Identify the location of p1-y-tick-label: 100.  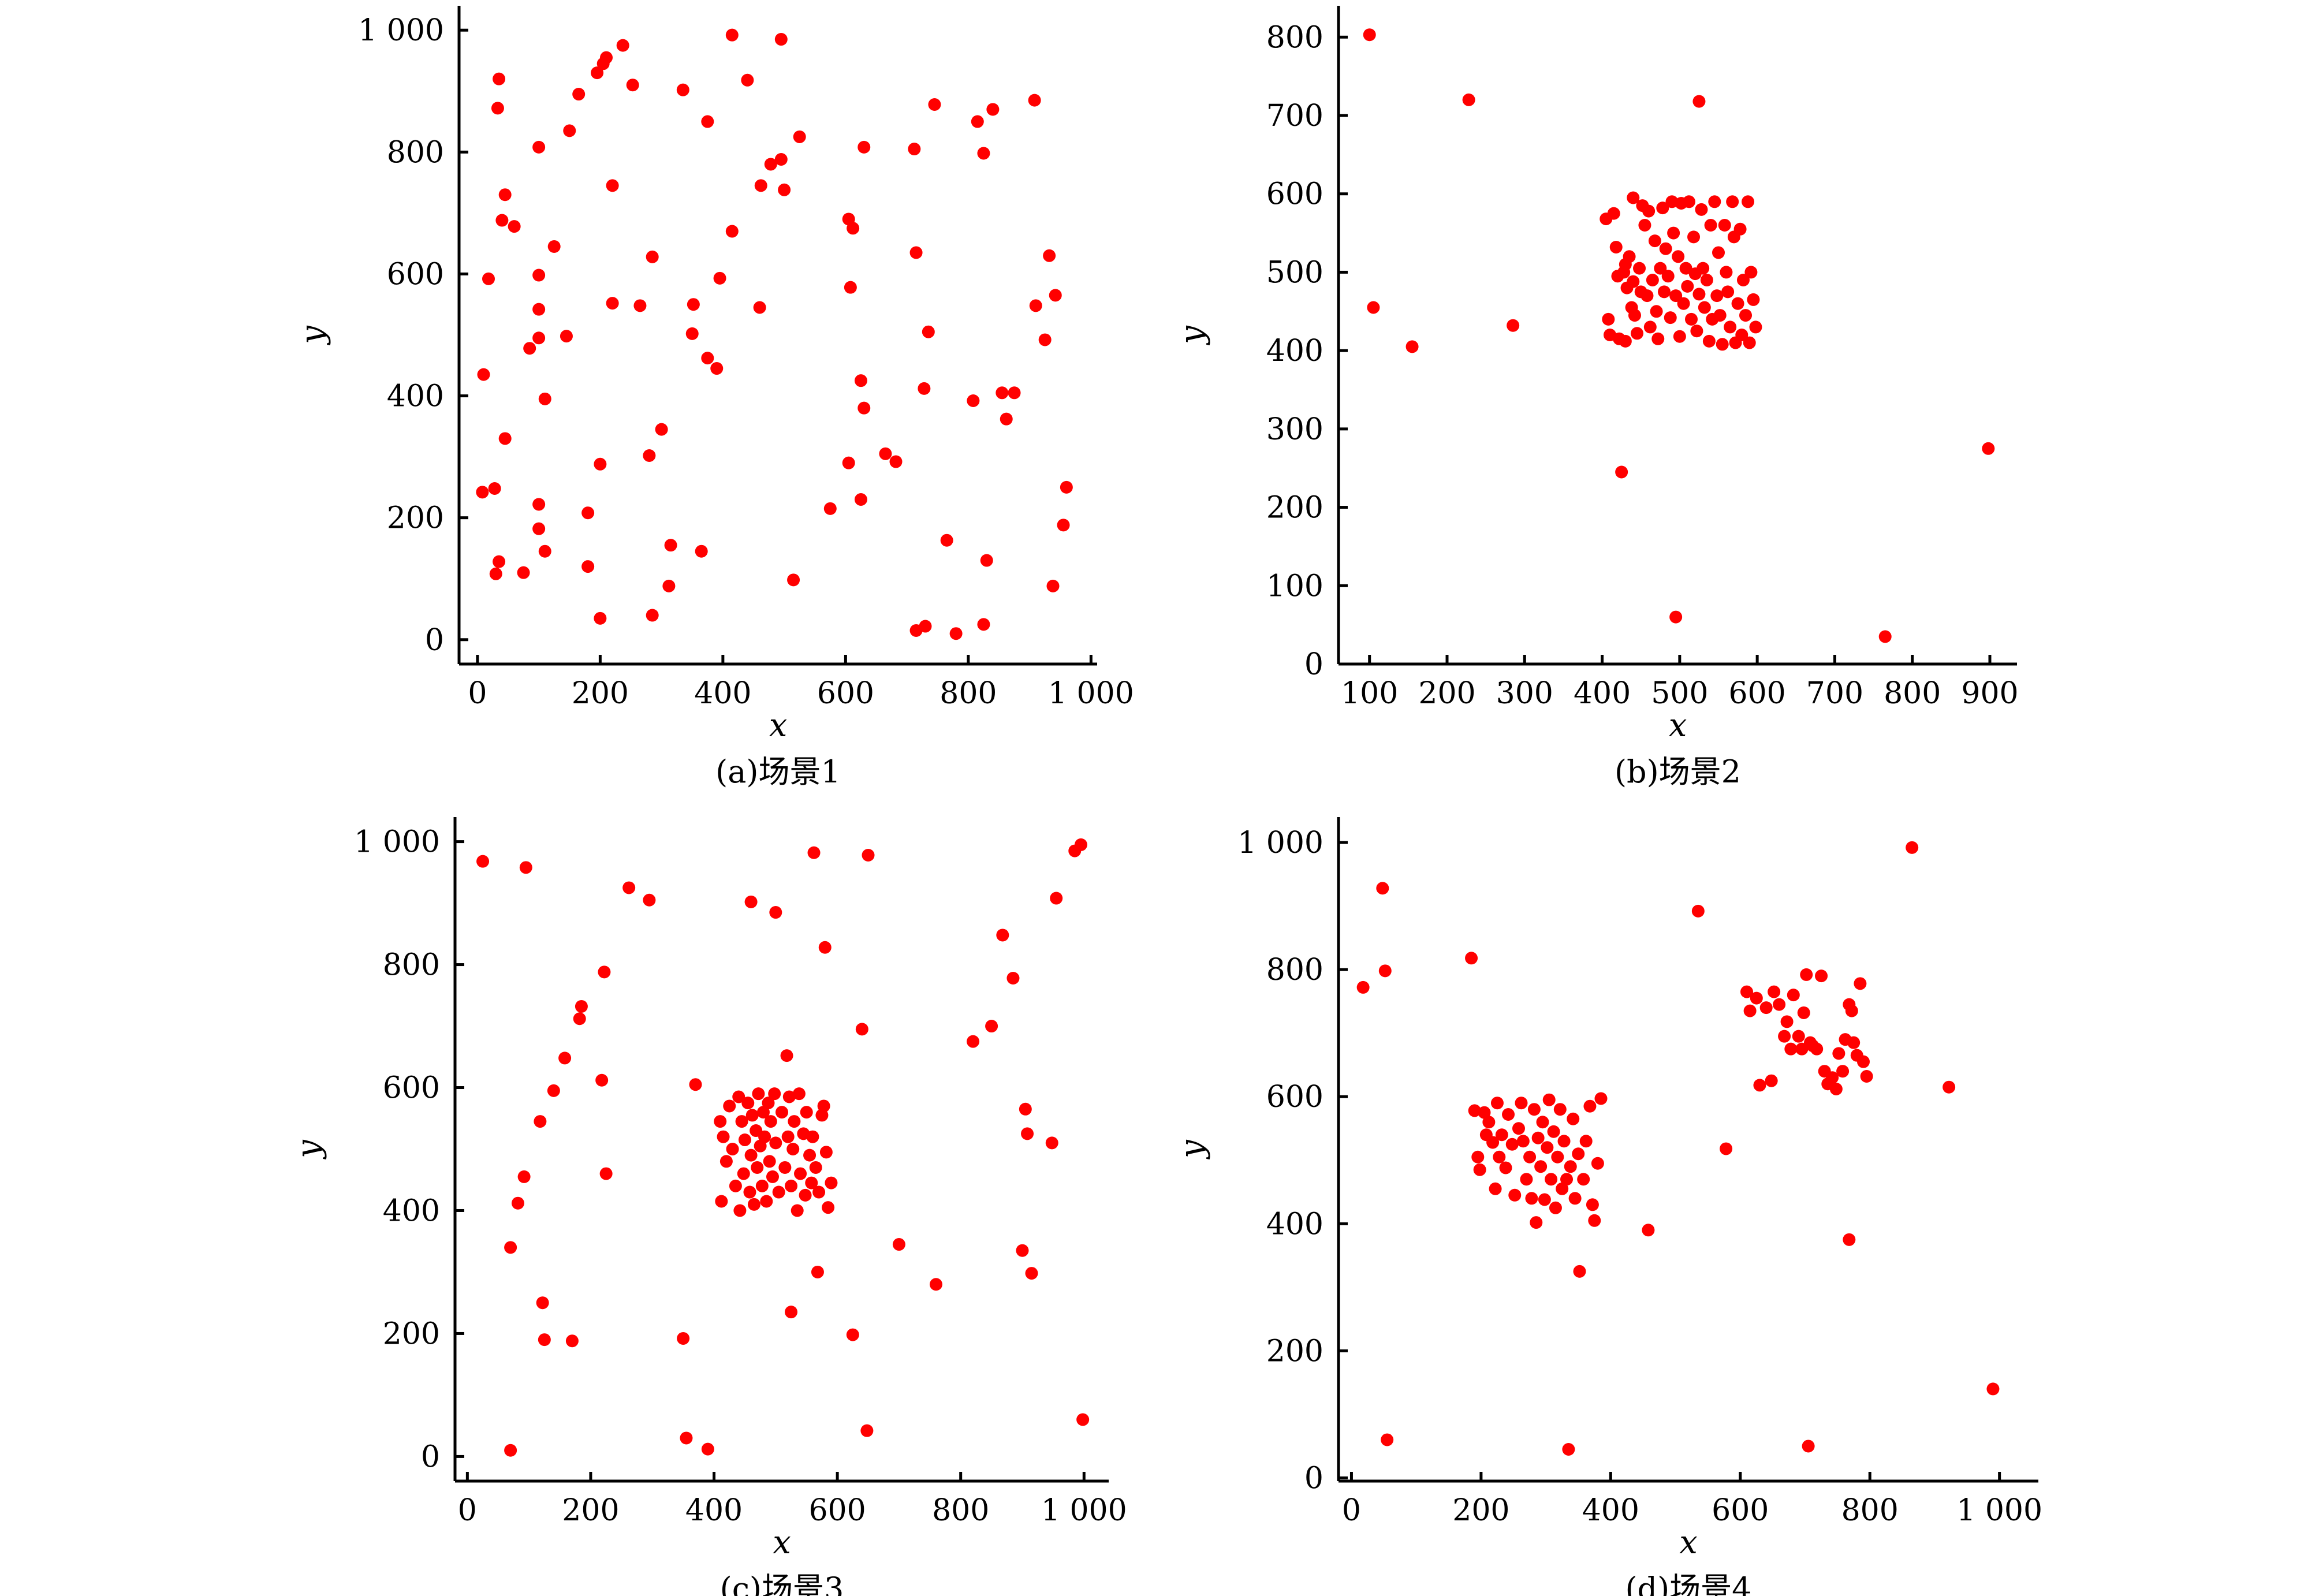
(1294, 586).